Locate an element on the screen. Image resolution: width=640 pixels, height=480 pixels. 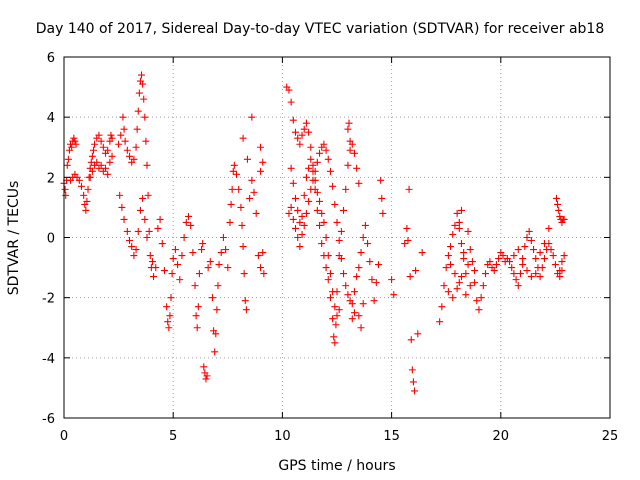
y-tick-label: -2 is located at coordinates (48, 299).